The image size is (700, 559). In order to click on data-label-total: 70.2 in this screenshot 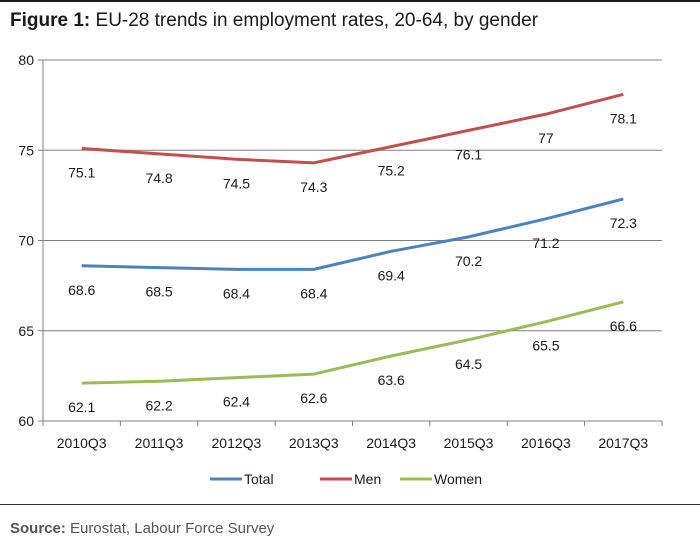, I will do `click(468, 261)`.